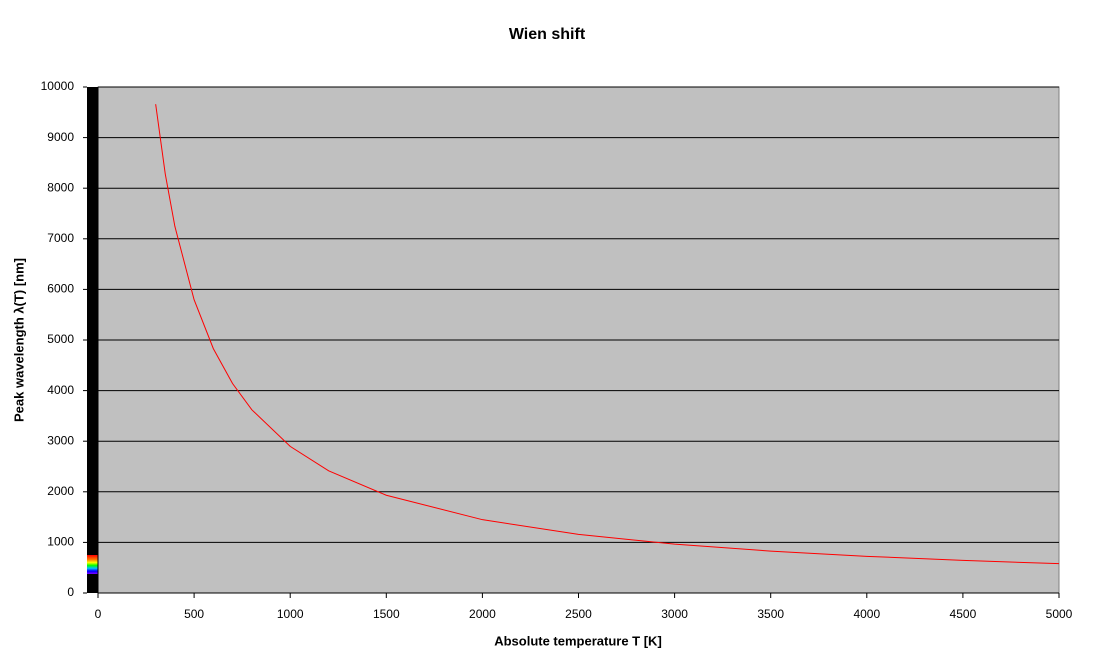 Image resolution: width=1094 pixels, height=671 pixels. I want to click on y-tick-label: 10000, so click(58, 86).